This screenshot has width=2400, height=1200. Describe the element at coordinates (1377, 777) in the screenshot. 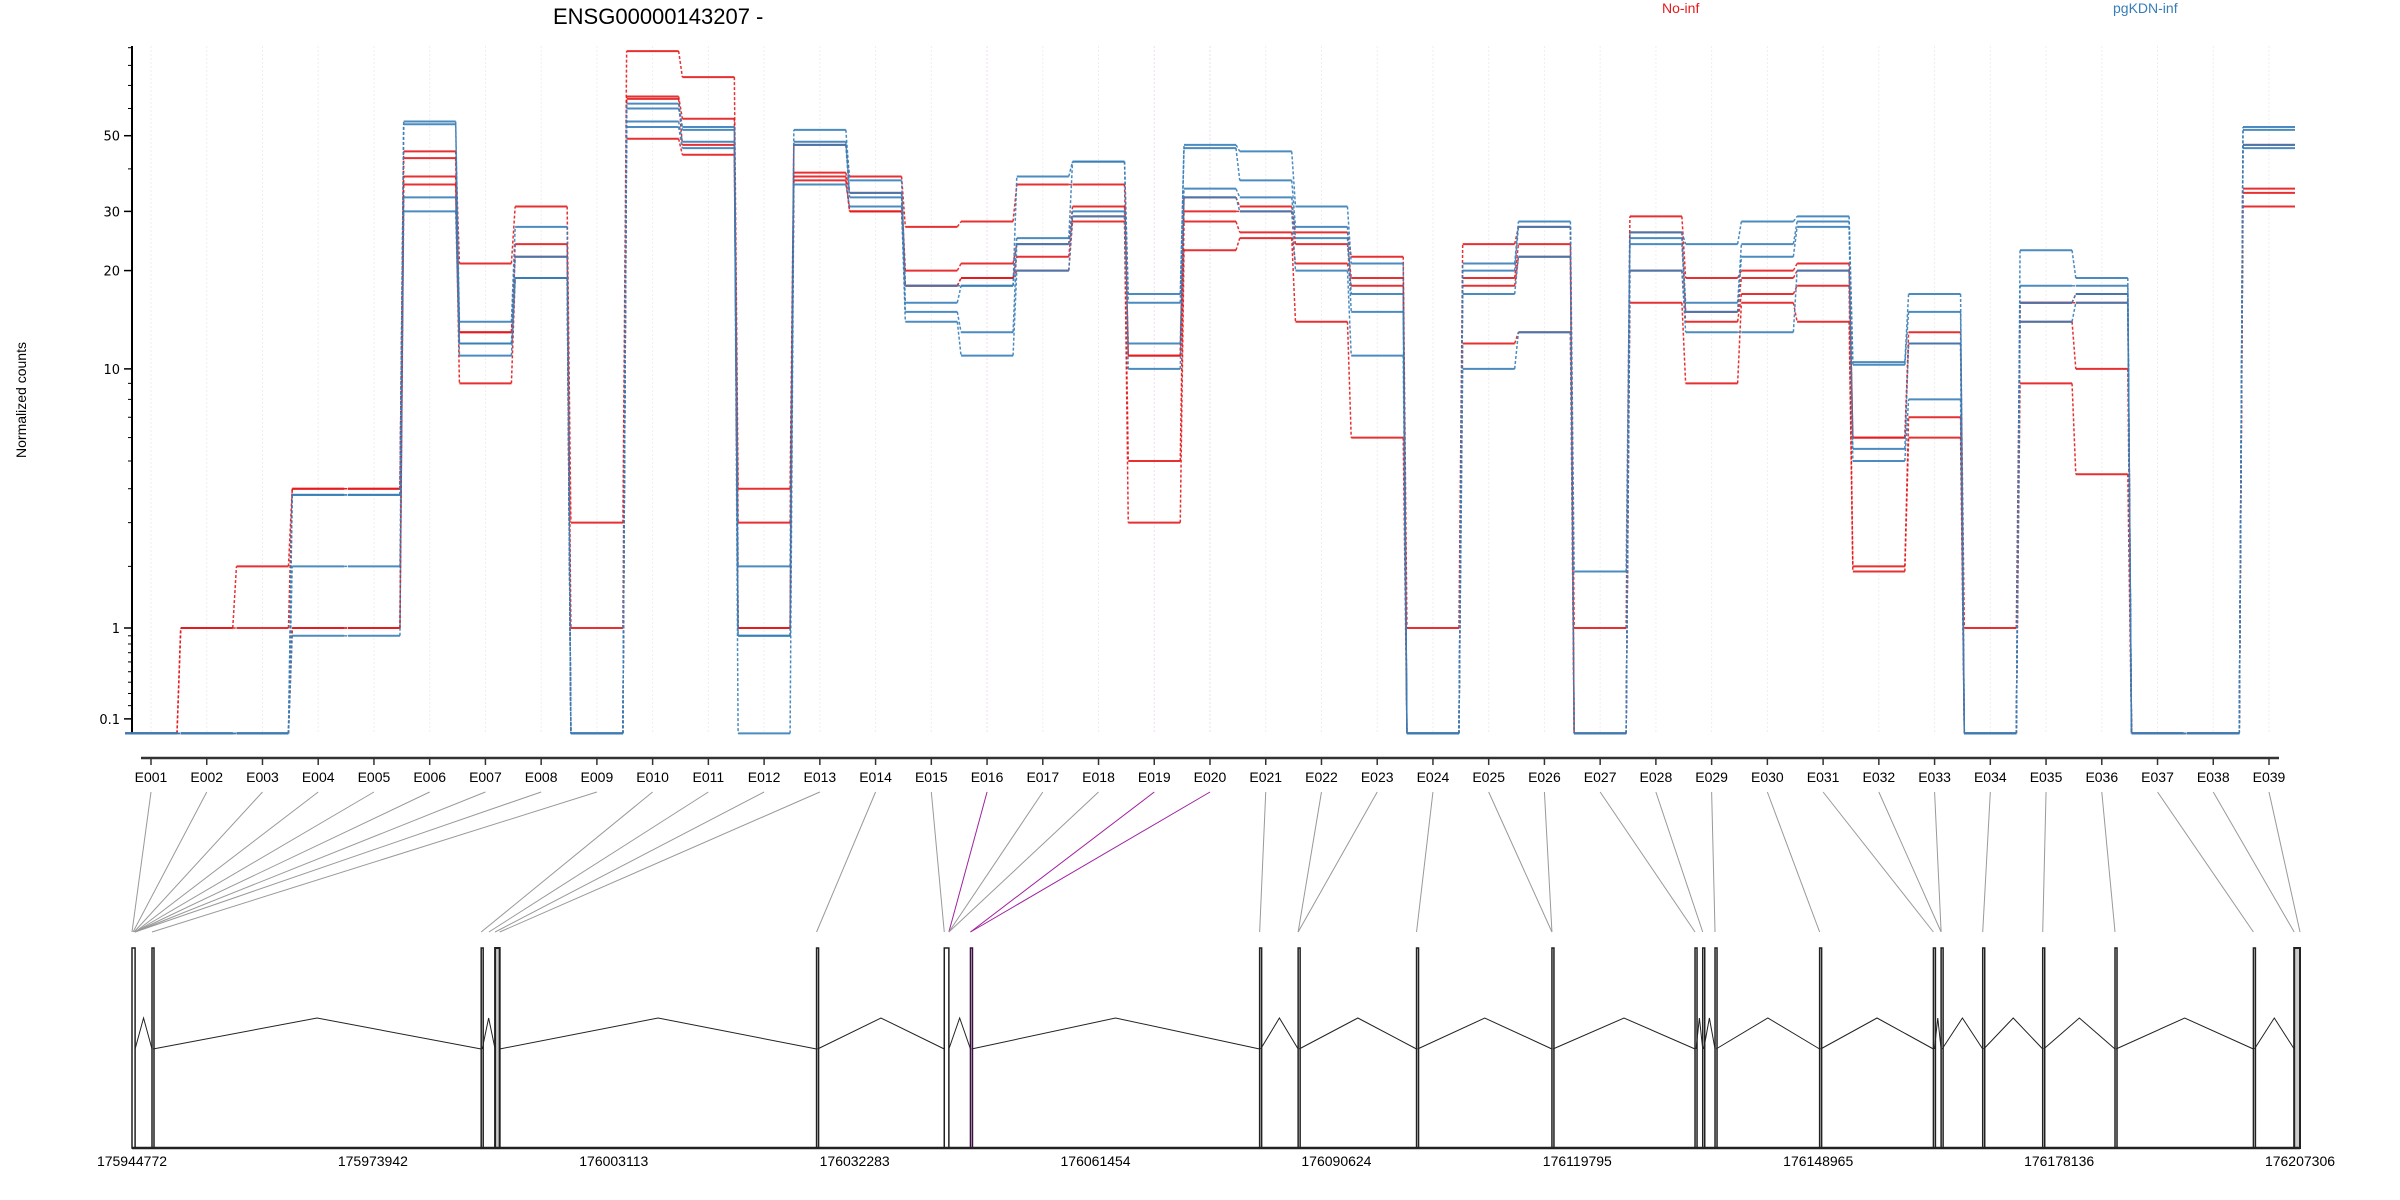

I see `x-tick-label-e023: E023` at that location.